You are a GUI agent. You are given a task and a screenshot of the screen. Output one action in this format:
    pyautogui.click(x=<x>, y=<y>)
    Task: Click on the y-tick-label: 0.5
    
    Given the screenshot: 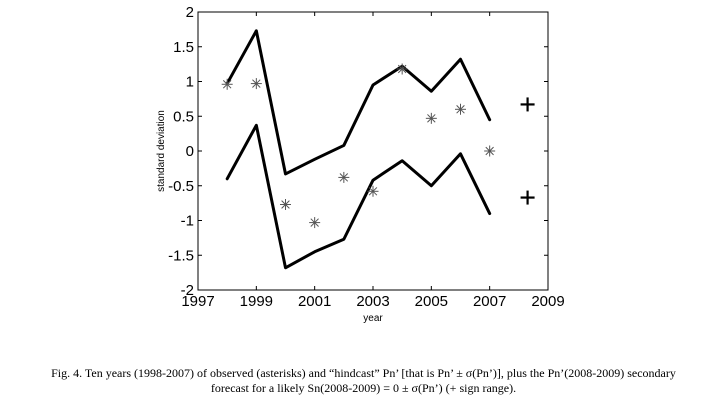 What is the action you would take?
    pyautogui.click(x=183, y=116)
    